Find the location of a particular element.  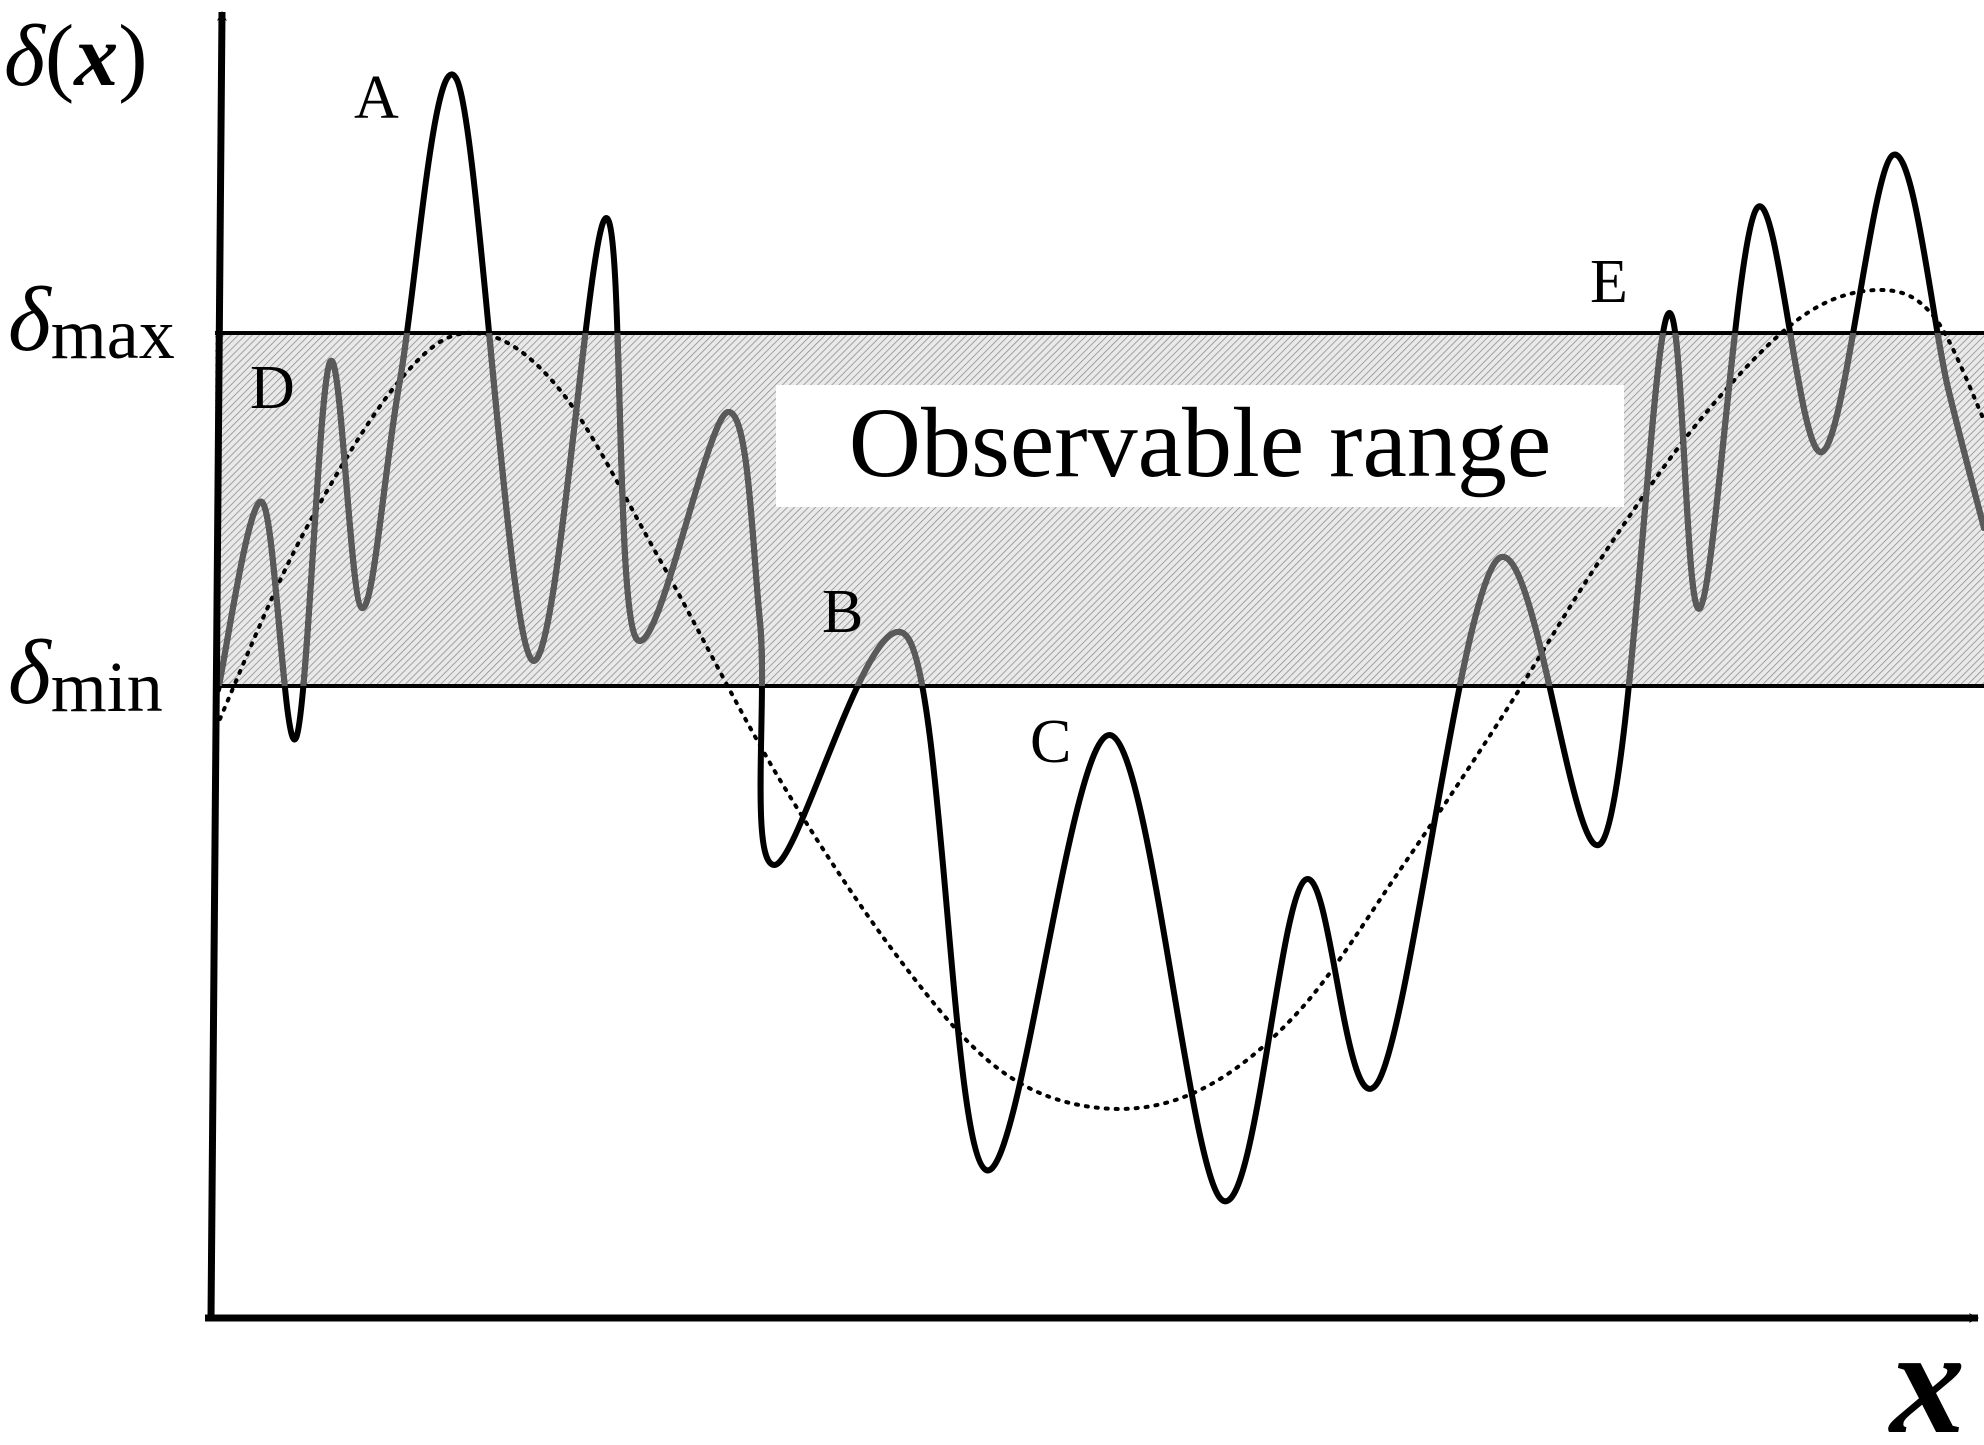

delta-max-label: δmax is located at coordinates (91, 321).